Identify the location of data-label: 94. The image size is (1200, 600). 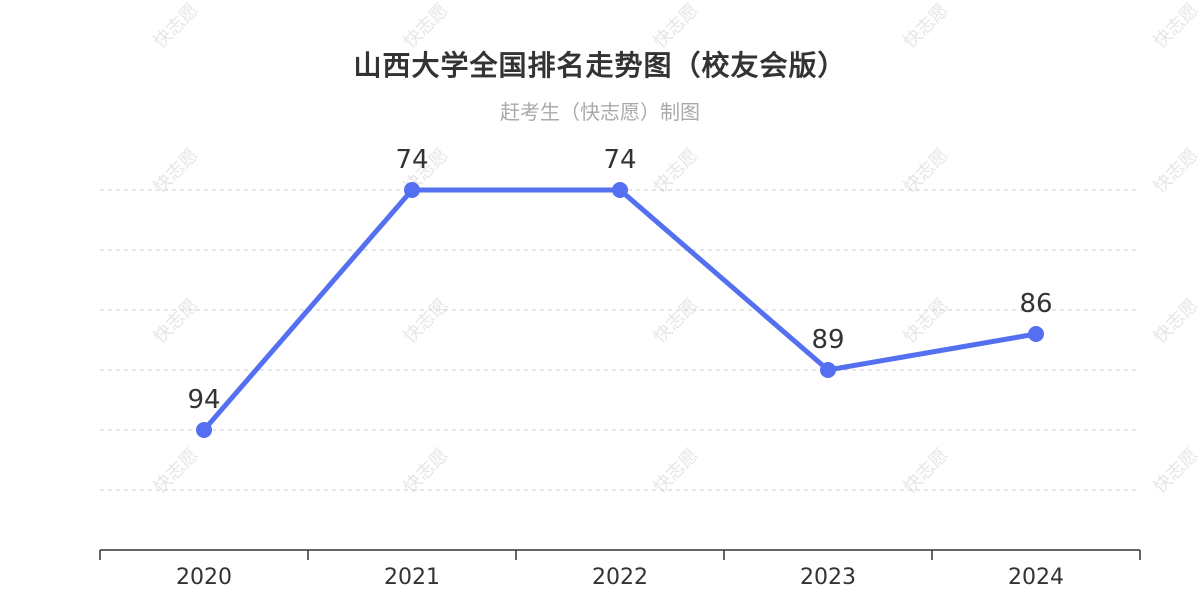
(203, 400).